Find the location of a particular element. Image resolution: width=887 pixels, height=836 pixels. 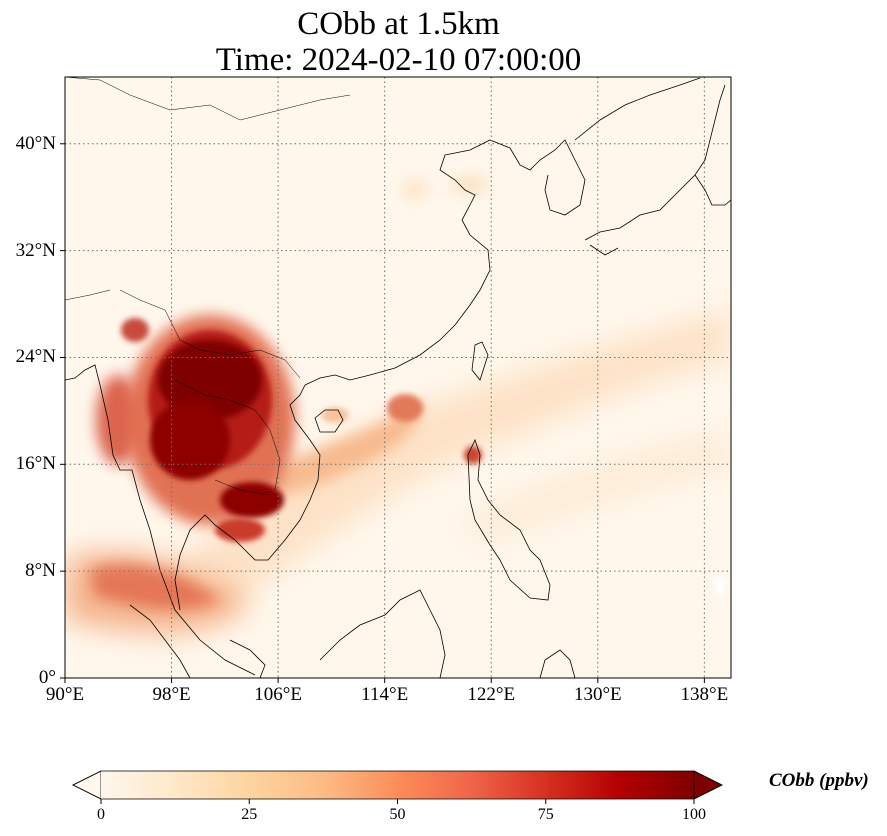

y-tick-label-3: 24°N is located at coordinates (35, 357).